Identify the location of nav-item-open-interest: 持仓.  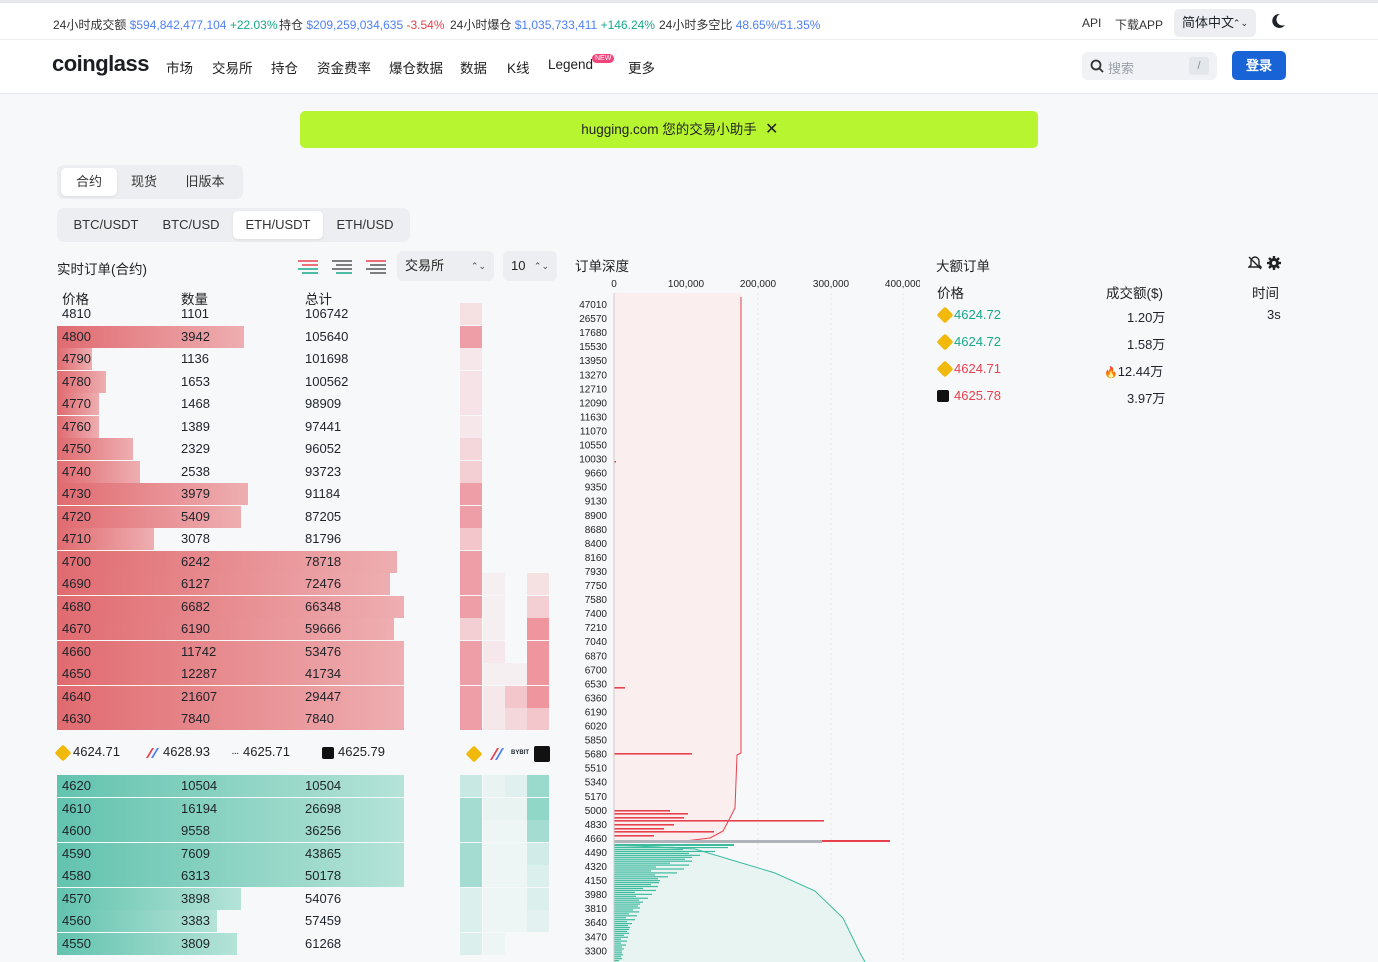
(284, 68).